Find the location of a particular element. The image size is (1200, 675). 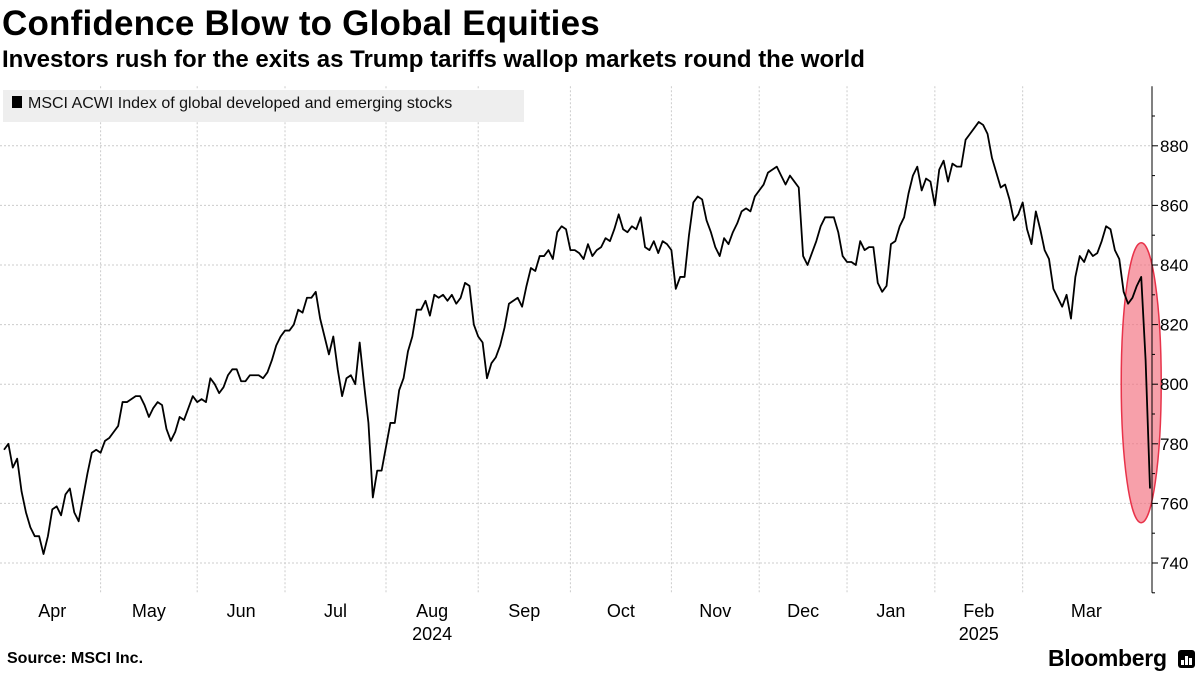

bloomberg-logo: Bloomberg is located at coordinates (1107, 658).